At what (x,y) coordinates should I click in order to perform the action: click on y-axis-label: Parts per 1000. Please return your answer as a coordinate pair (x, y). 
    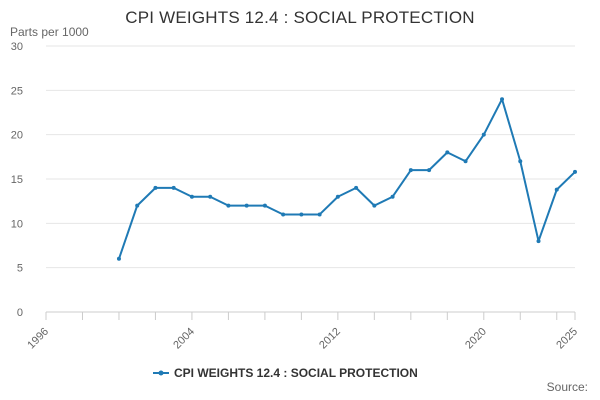
    Looking at the image, I should click on (49, 32).